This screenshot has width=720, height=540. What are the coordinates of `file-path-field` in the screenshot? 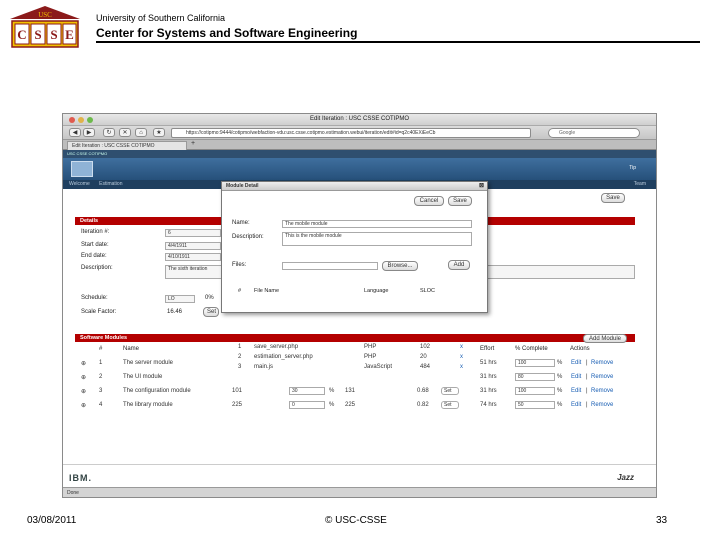 It's located at (330, 266).